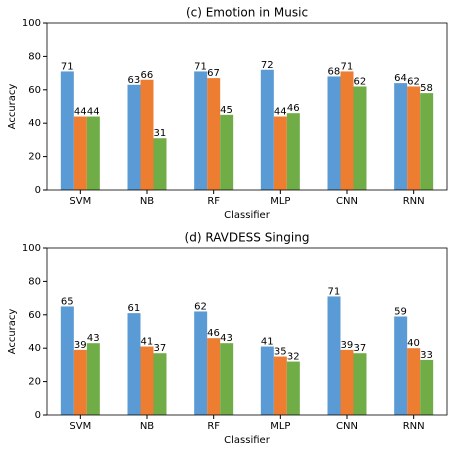  Describe the element at coordinates (213, 73) in the screenshot. I see `value-label: 67` at that location.